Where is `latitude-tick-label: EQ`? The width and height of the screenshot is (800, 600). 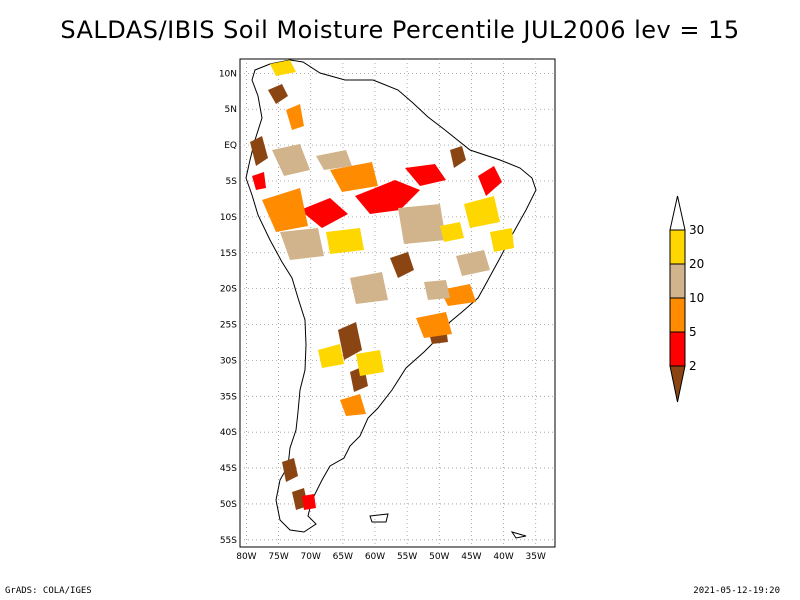
latitude-tick-label: EQ is located at coordinates (230, 146).